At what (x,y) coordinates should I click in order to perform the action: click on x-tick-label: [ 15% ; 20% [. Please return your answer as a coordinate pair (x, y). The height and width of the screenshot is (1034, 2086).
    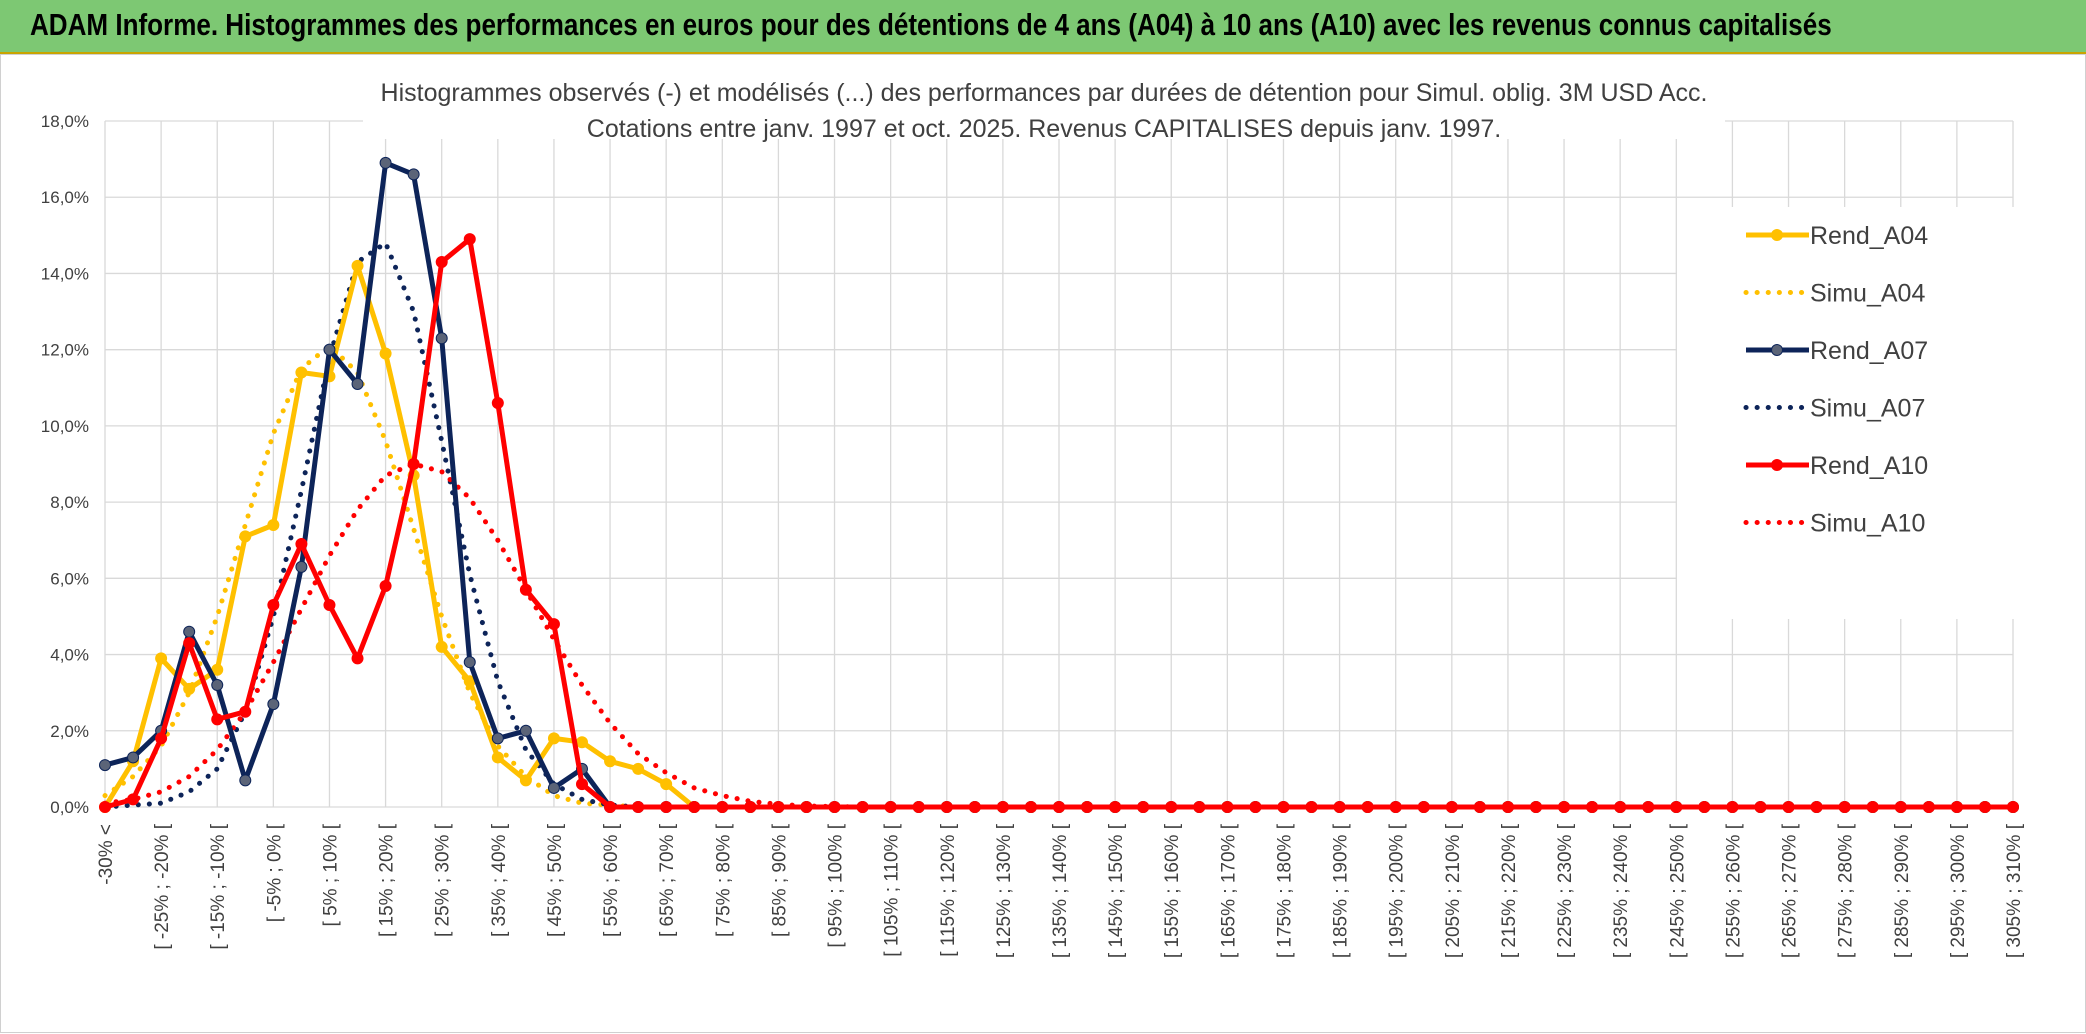
    Looking at the image, I should click on (387, 880).